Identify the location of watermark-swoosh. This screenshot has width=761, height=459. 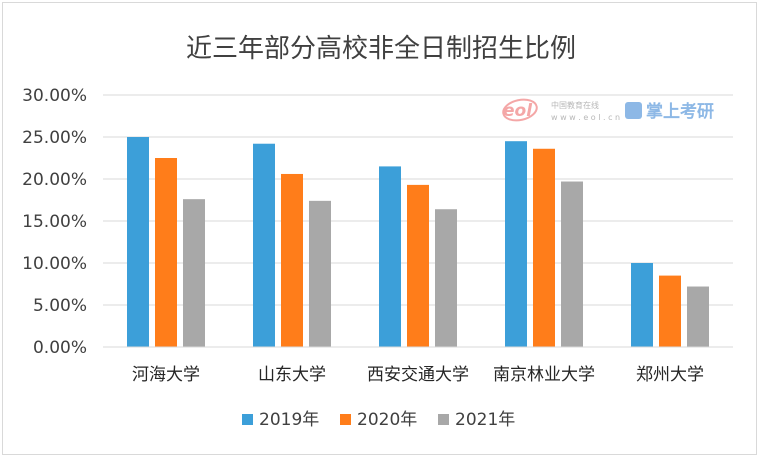
(520, 110).